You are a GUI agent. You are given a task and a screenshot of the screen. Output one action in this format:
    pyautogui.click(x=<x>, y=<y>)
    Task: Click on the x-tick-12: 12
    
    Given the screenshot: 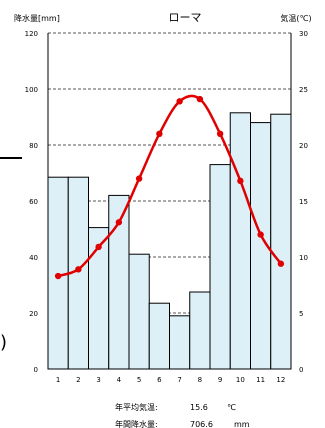 What is the action you would take?
    pyautogui.click(x=280, y=380)
    